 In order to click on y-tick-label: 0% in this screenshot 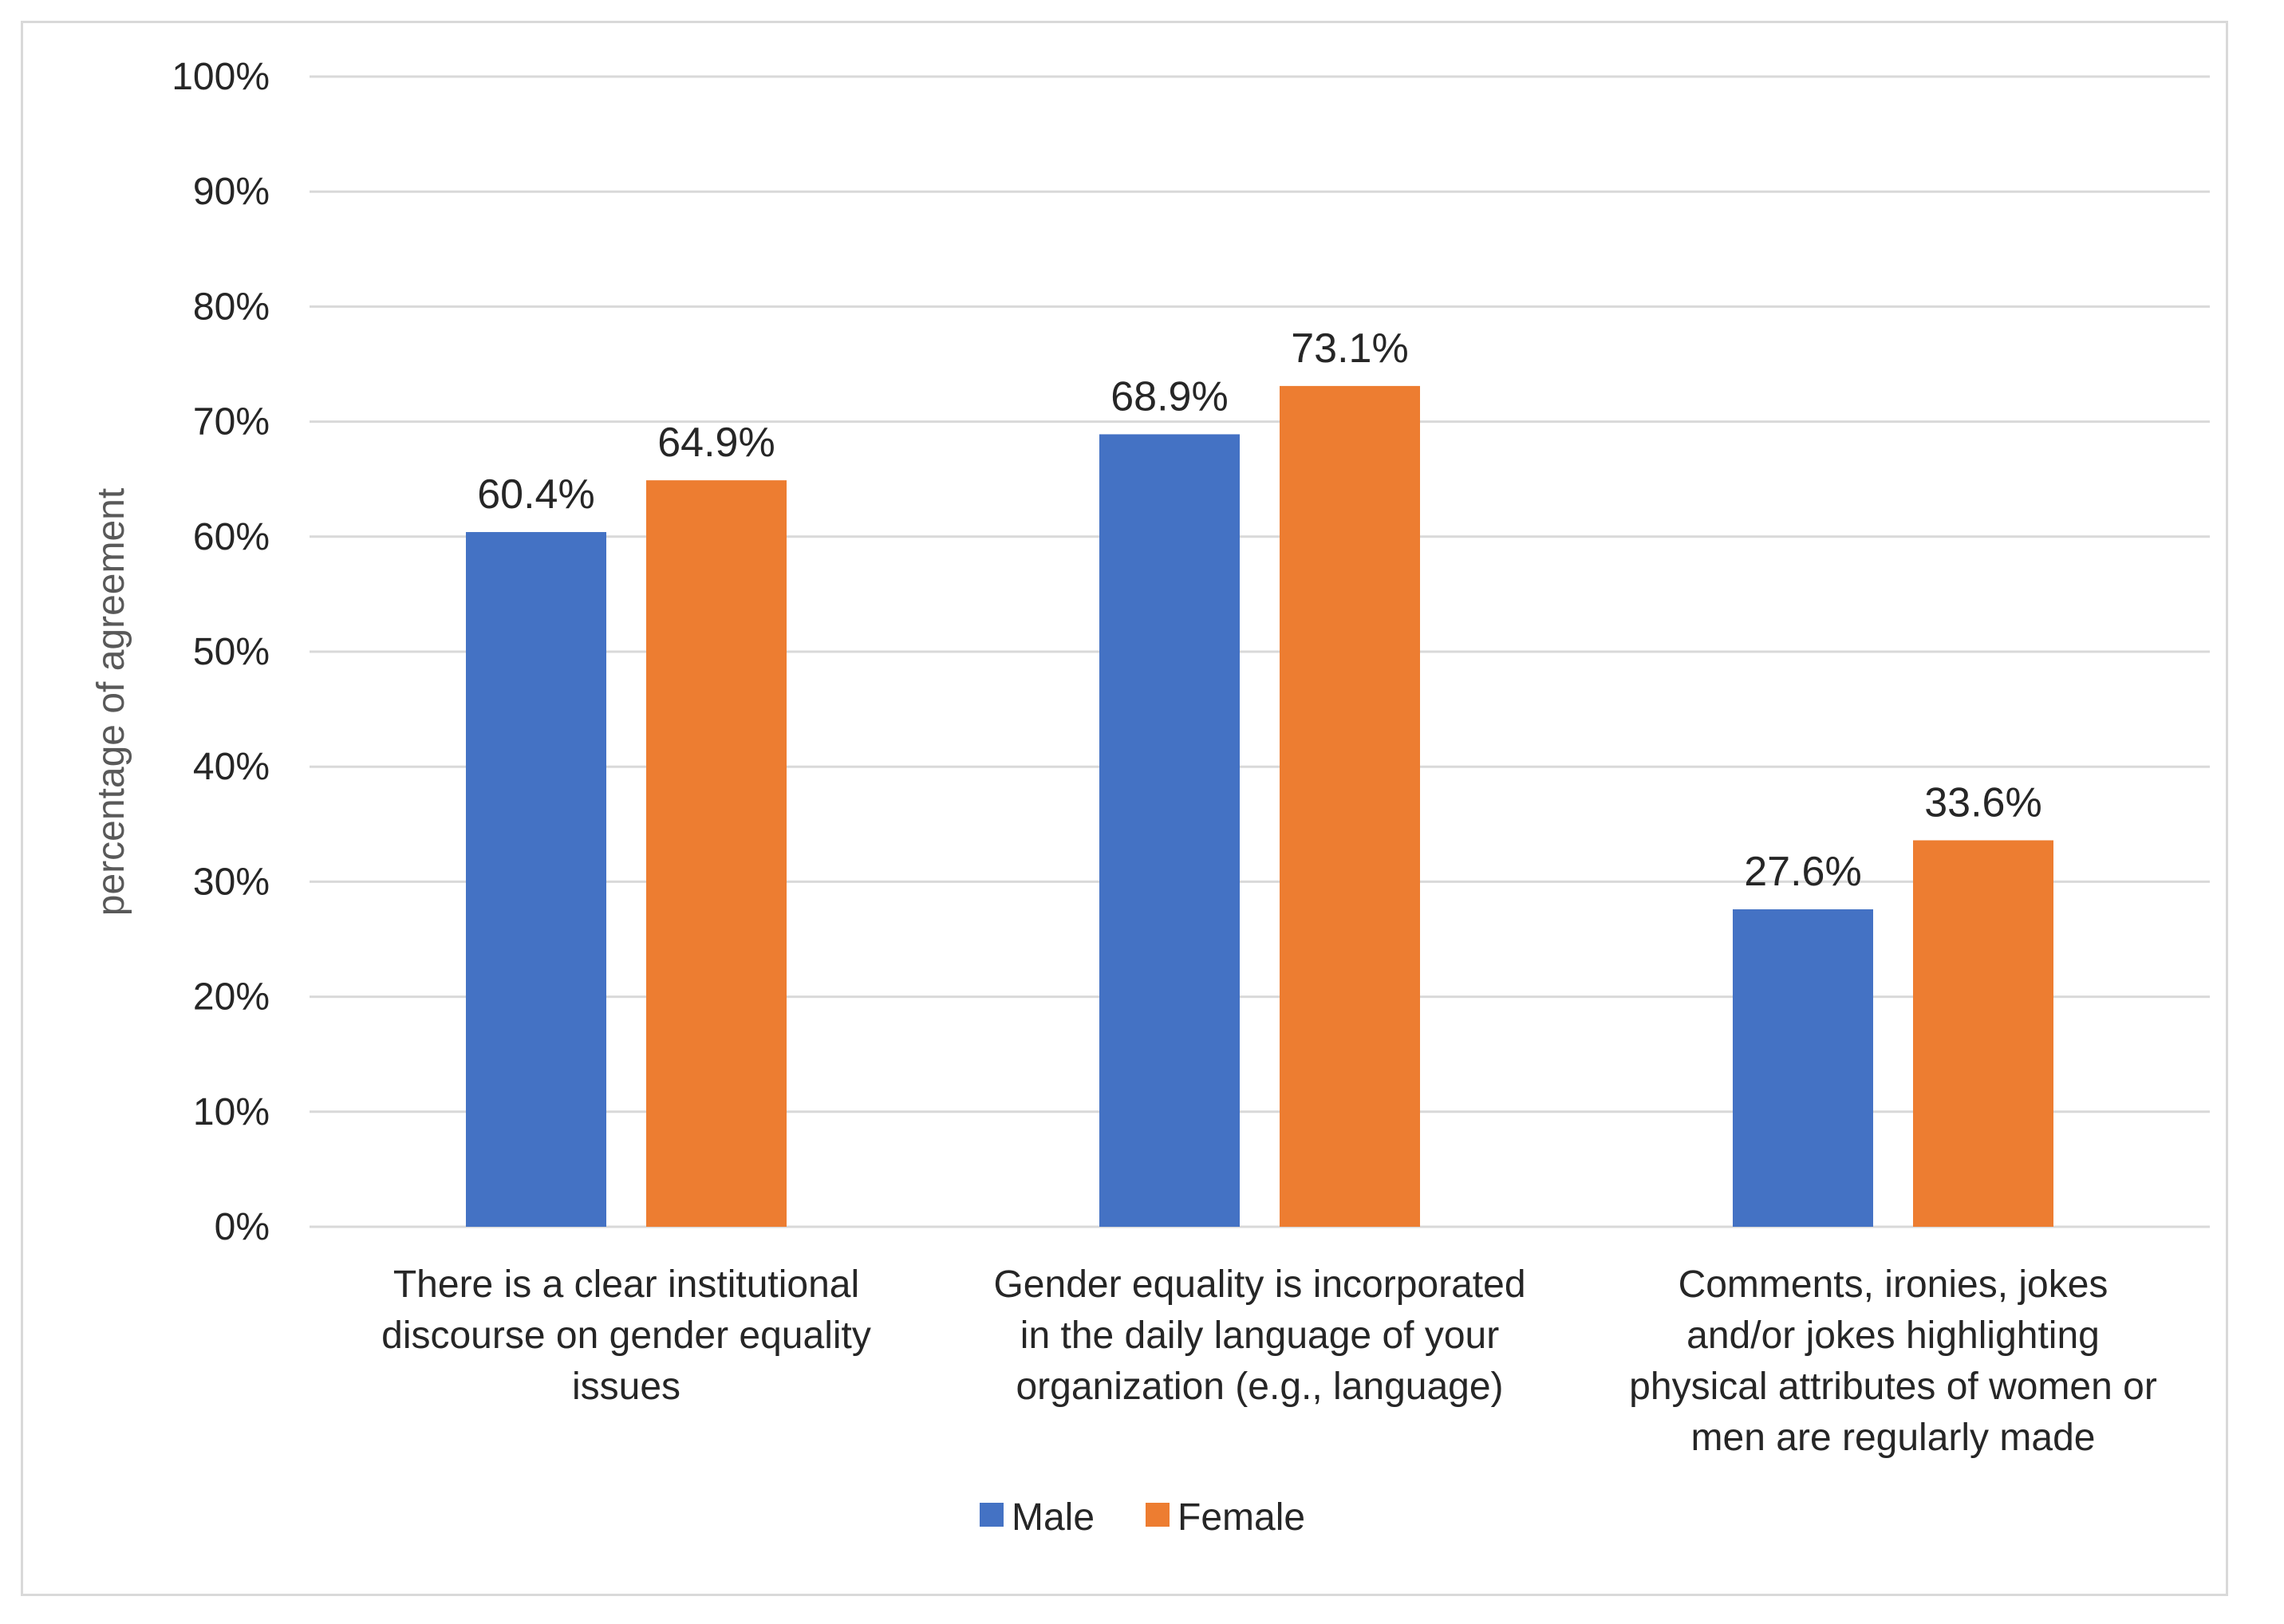, I will do `click(242, 1227)`.